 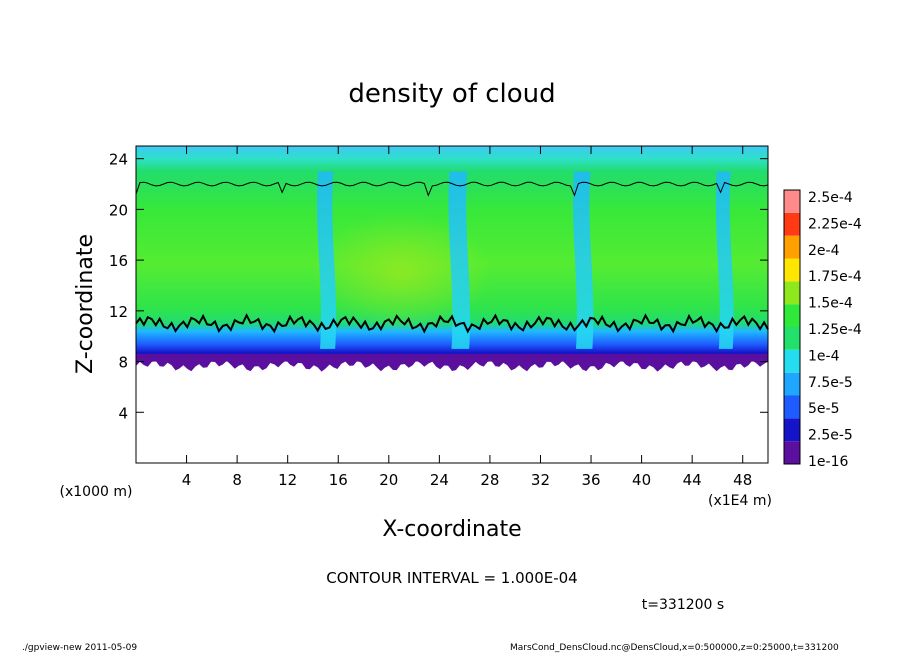 I want to click on x-tick-label: 32, so click(x=540, y=480).